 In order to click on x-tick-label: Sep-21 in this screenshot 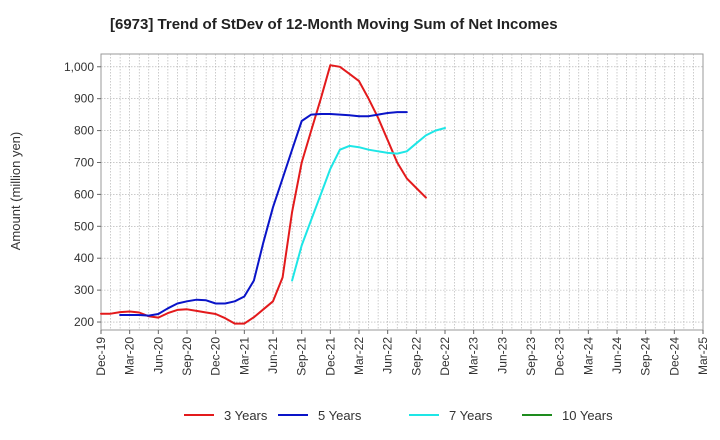, I will do `click(302, 356)`.